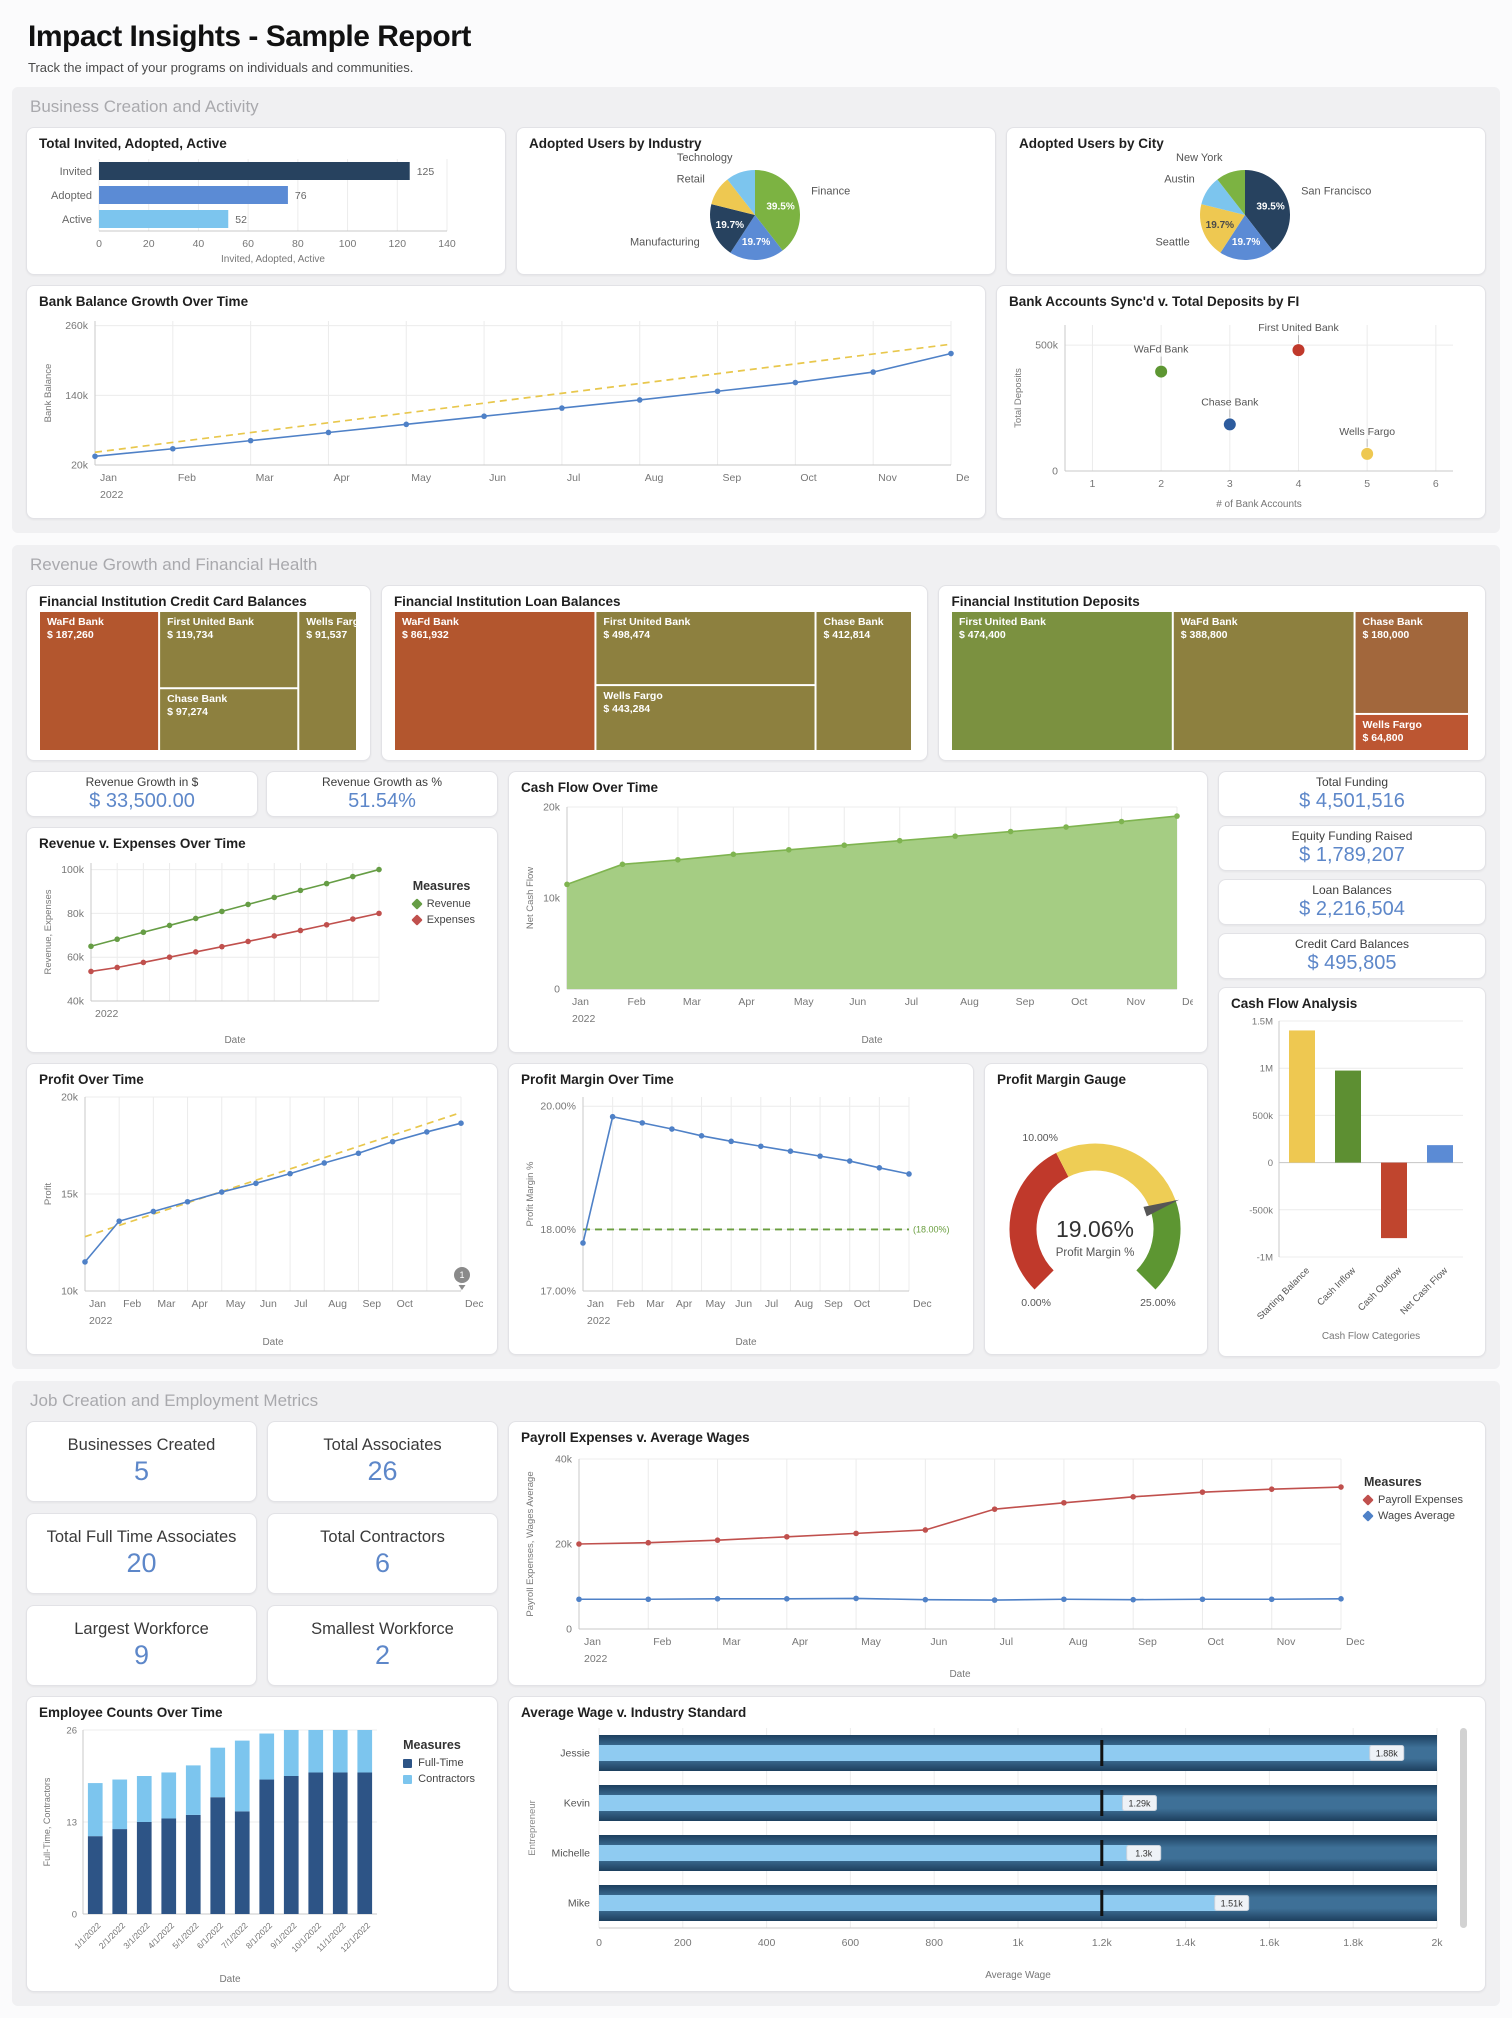  What do you see at coordinates (662, 1642) in the screenshot?
I see `svg-text: Feb` at bounding box center [662, 1642].